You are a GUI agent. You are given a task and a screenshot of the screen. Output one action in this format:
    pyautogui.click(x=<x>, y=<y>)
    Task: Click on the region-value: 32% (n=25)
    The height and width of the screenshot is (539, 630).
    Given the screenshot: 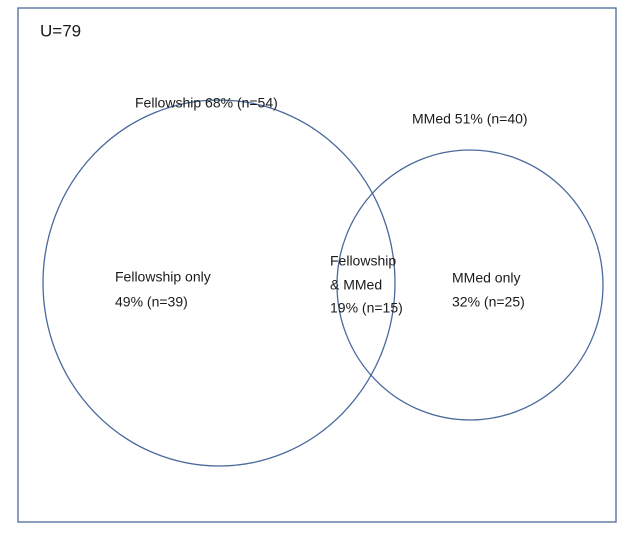 What is the action you would take?
    pyautogui.click(x=488, y=302)
    